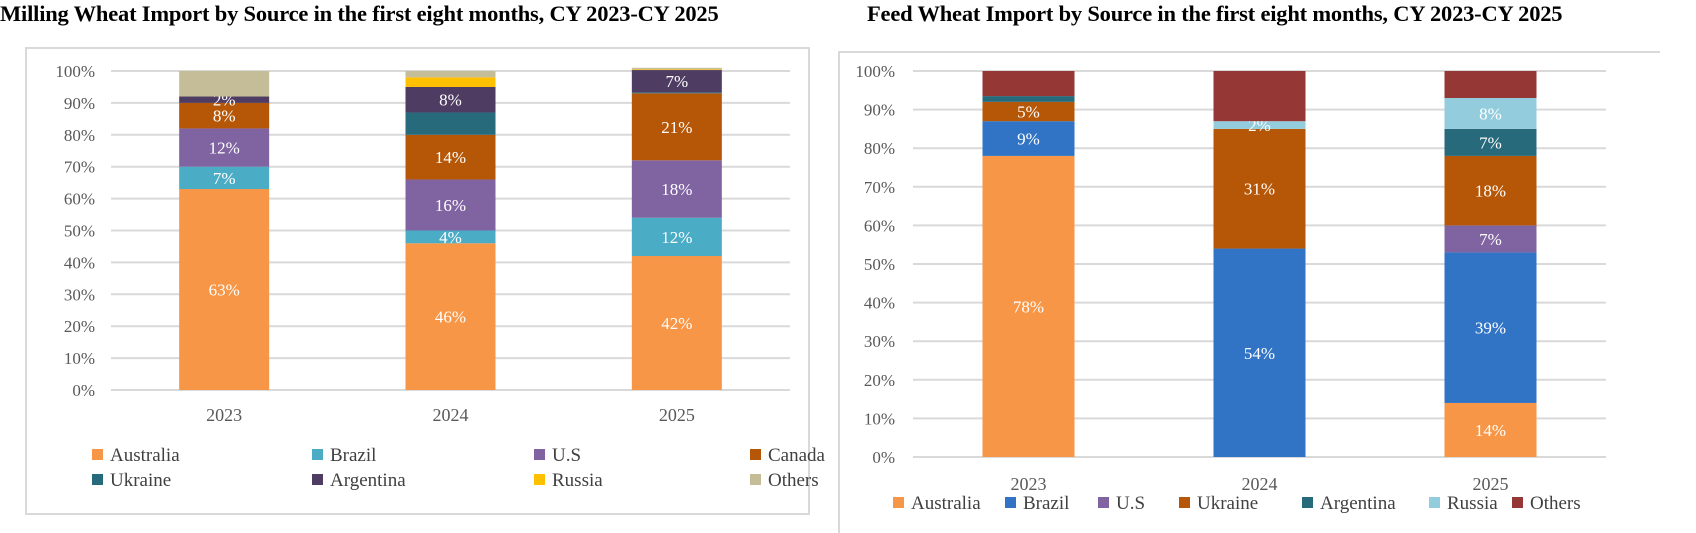 The image size is (1696, 533). What do you see at coordinates (1218, 503) in the screenshot?
I see `feed-legend-item: Ukraine` at bounding box center [1218, 503].